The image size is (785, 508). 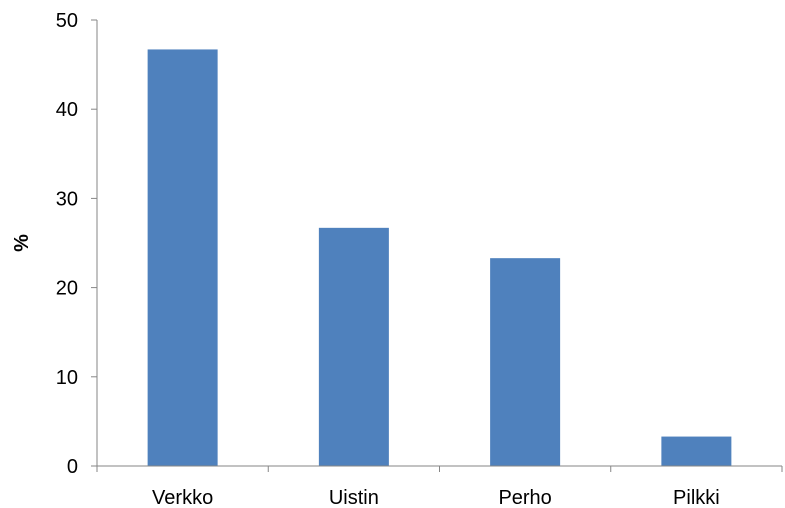 I want to click on bar-perho, so click(x=525, y=362).